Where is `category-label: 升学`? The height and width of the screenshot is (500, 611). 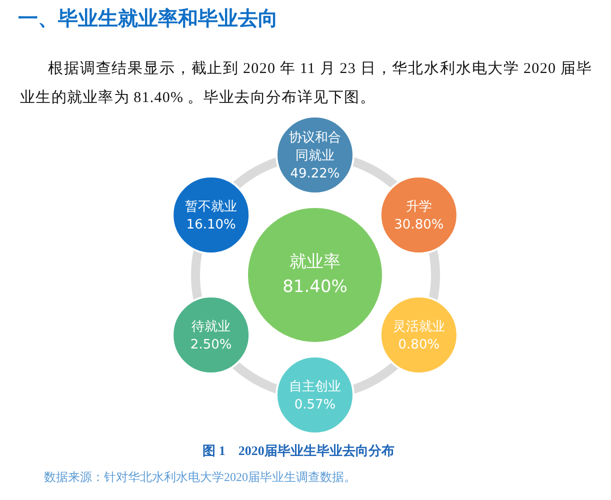
category-label: 升学 is located at coordinates (419, 206).